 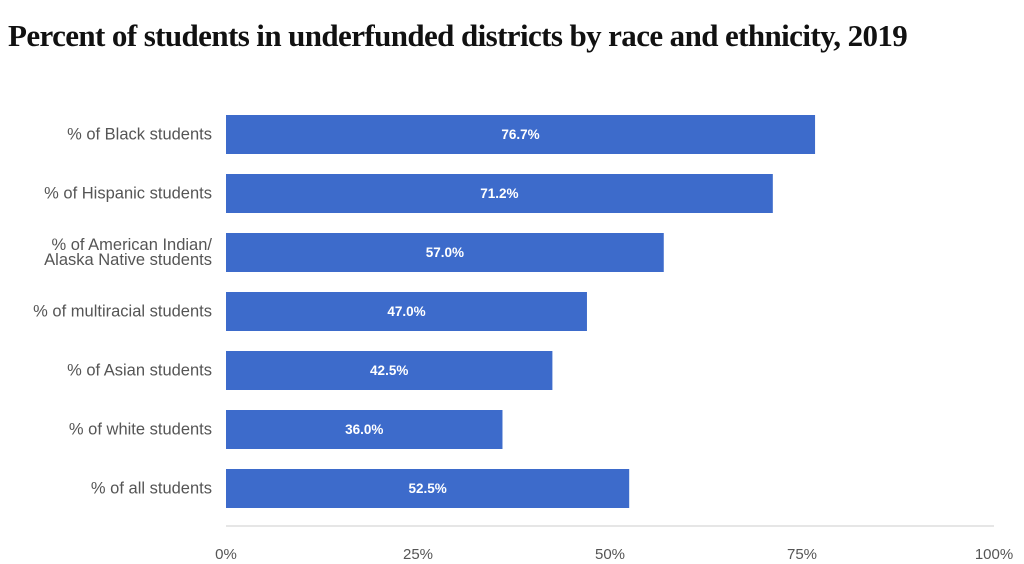 I want to click on data-label: 52.5%, so click(x=427, y=488).